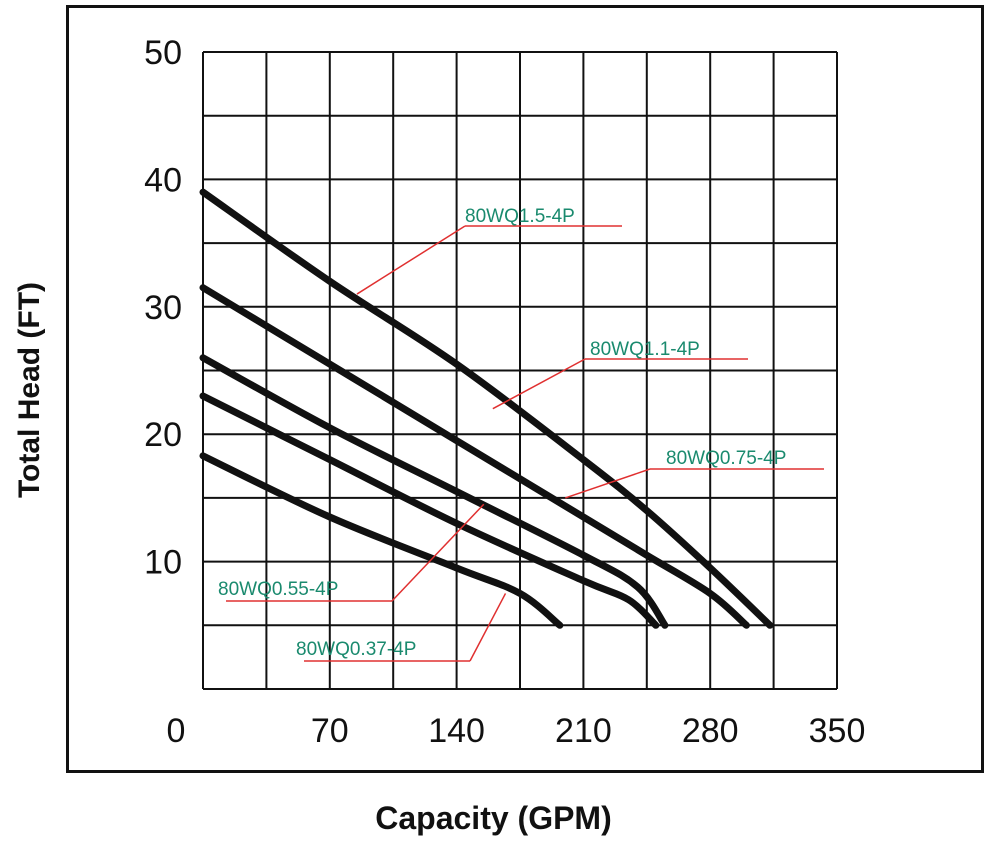  Describe the element at coordinates (710, 731) in the screenshot. I see `x-tick-label: 280` at that location.